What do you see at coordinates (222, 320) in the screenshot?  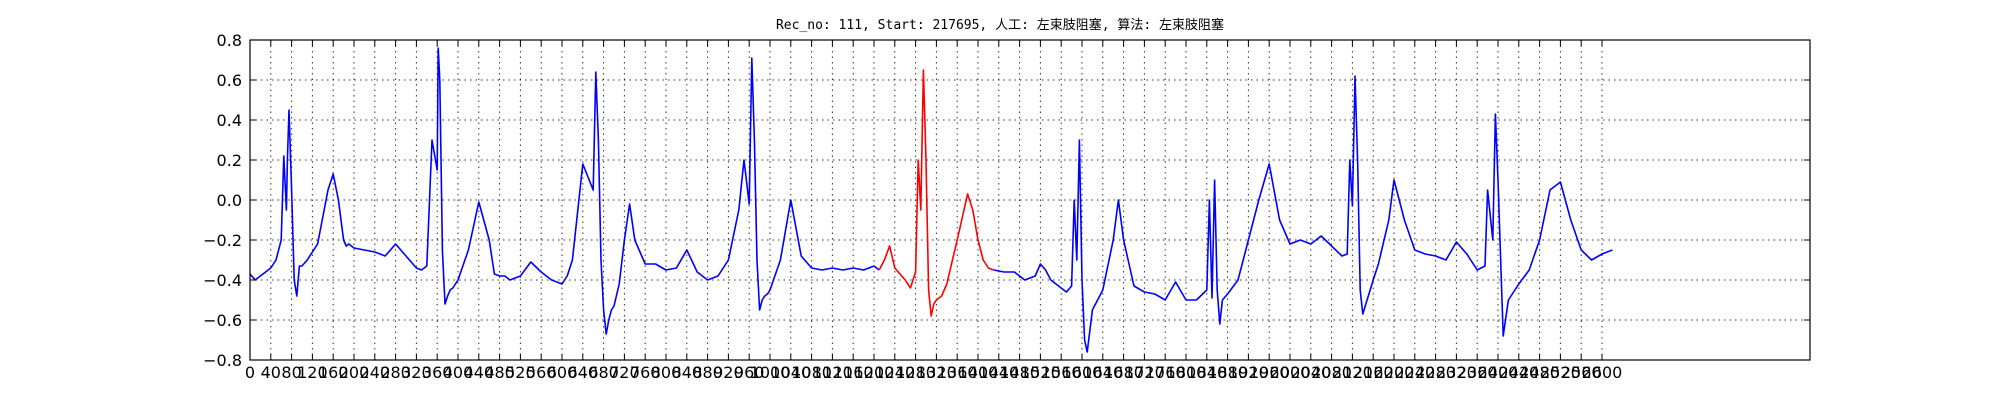 I see `y-tick-label: −0.6` at bounding box center [222, 320].